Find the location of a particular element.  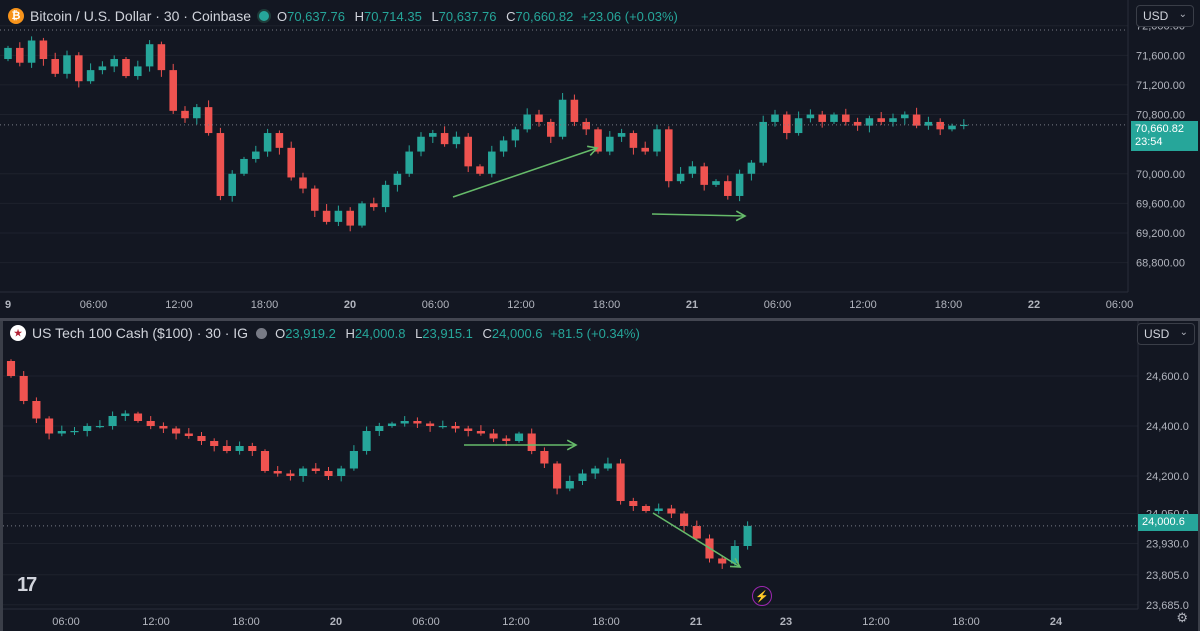

lightning-event-icon: ⚡ is located at coordinates (762, 596).